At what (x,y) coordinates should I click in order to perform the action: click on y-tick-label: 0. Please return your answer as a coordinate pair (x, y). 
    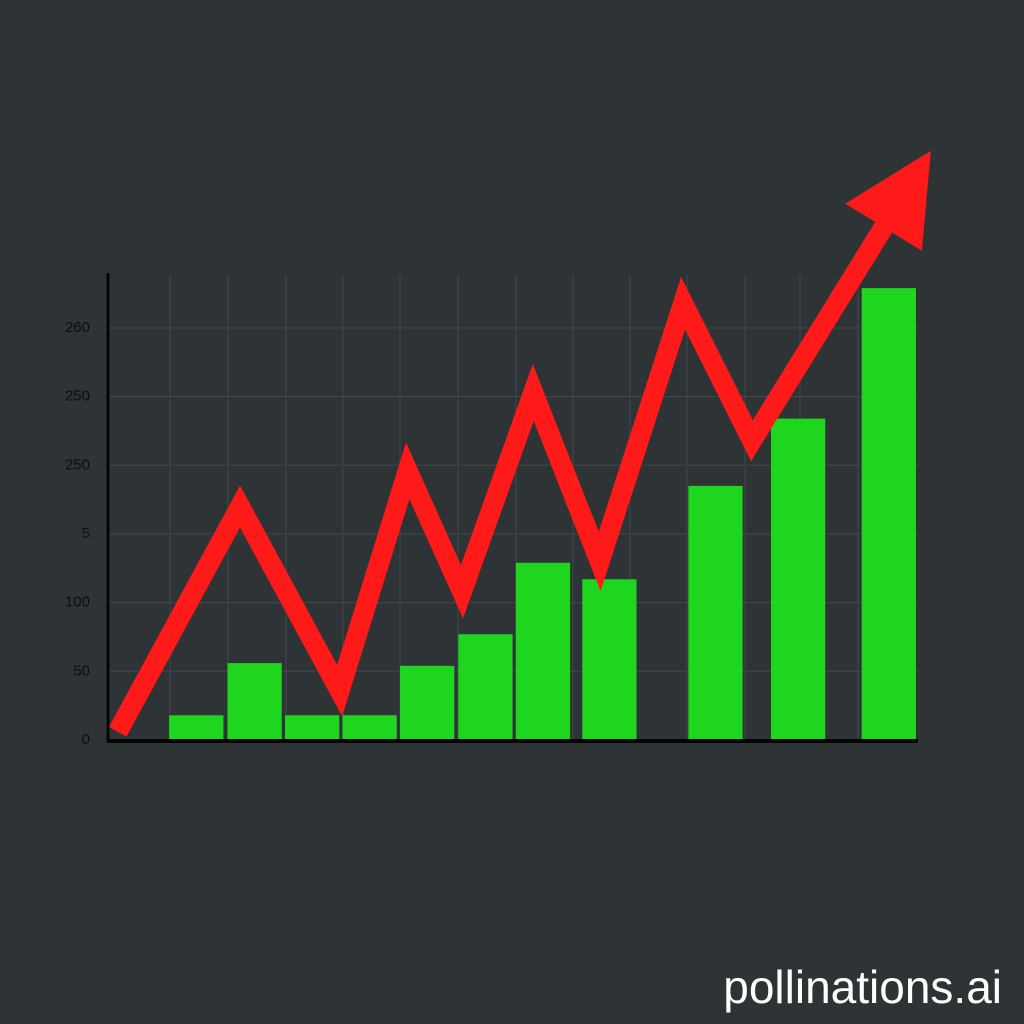
    Looking at the image, I should click on (86, 739).